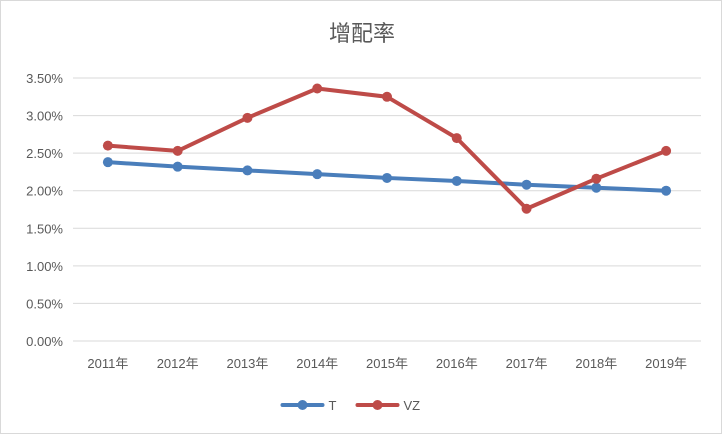 The image size is (722, 435). What do you see at coordinates (107, 363) in the screenshot?
I see `x-tick-label: 2011年` at bounding box center [107, 363].